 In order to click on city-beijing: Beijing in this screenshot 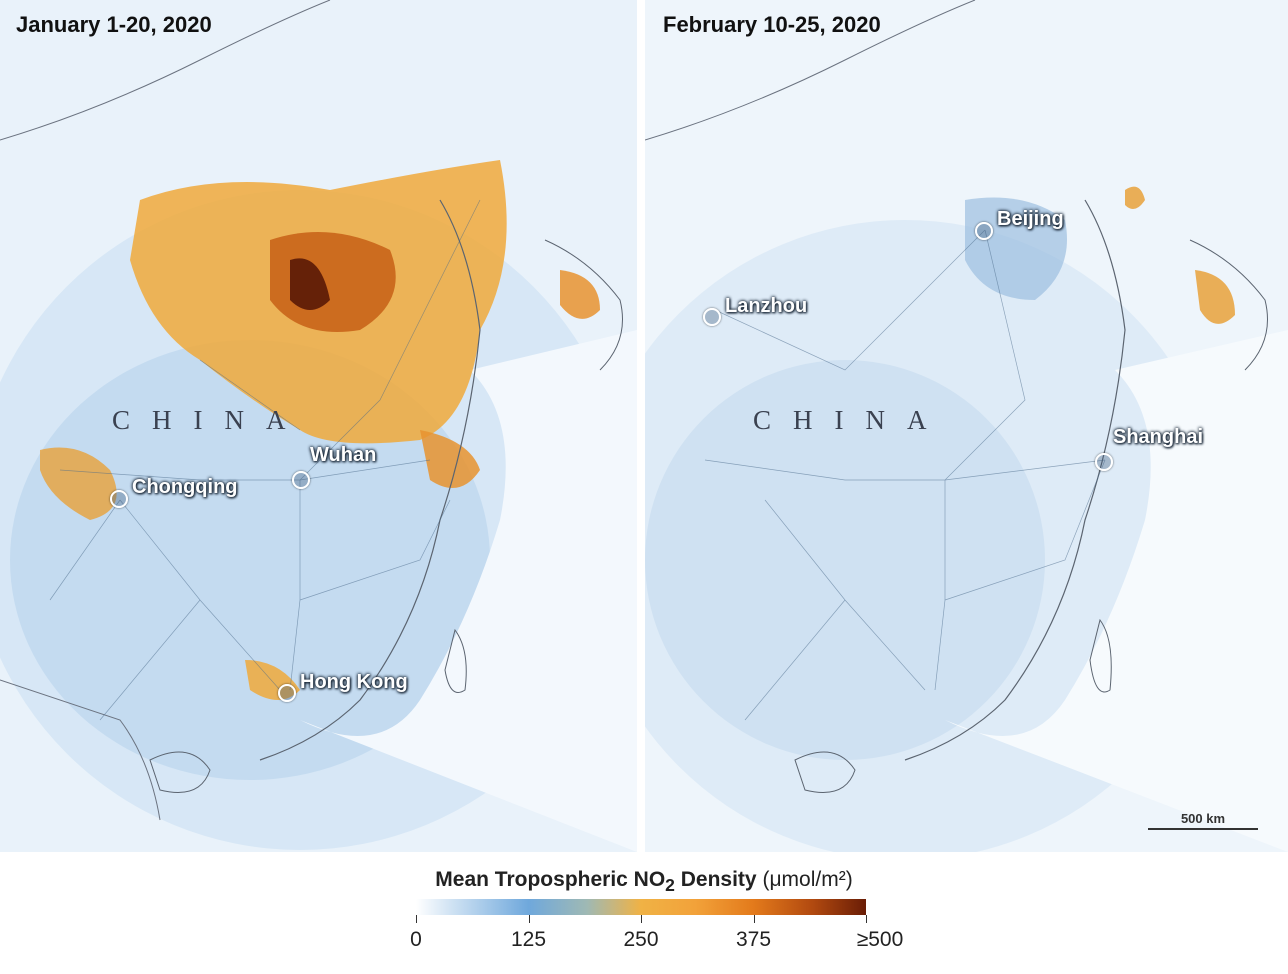, I will do `click(1019, 219)`.